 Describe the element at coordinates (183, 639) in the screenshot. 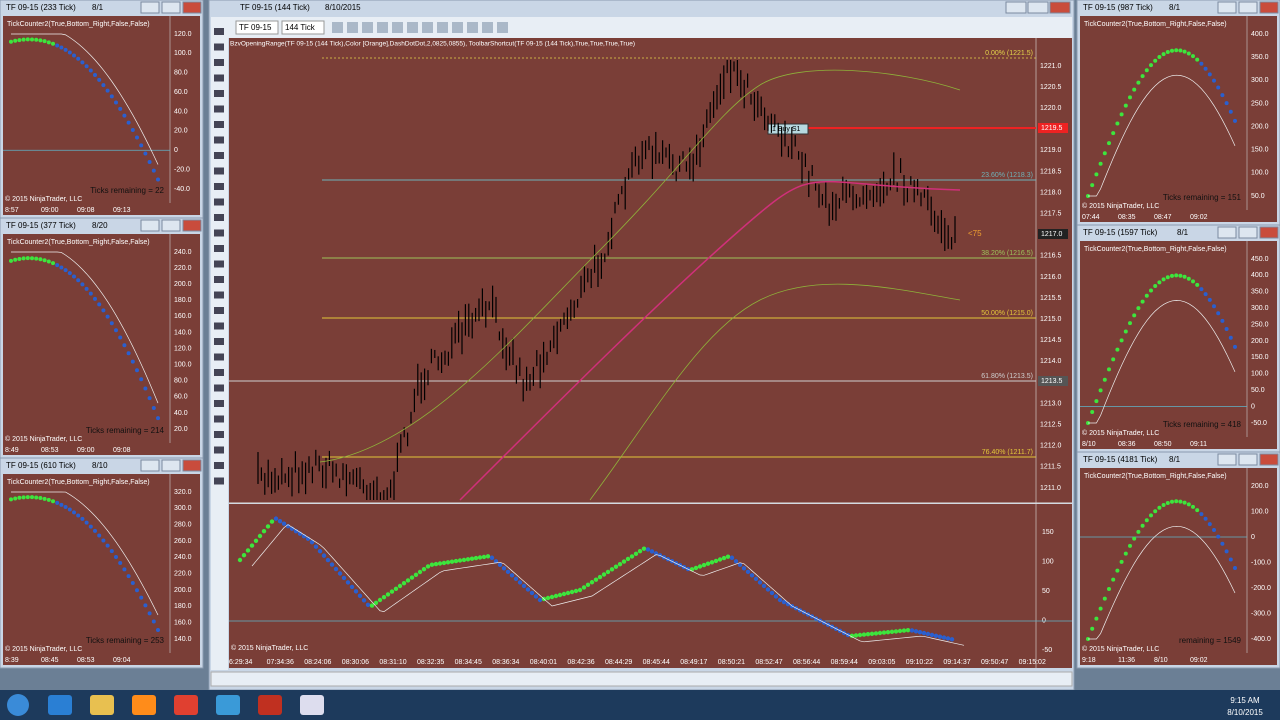

I see `y-tick-label: 140.0` at that location.